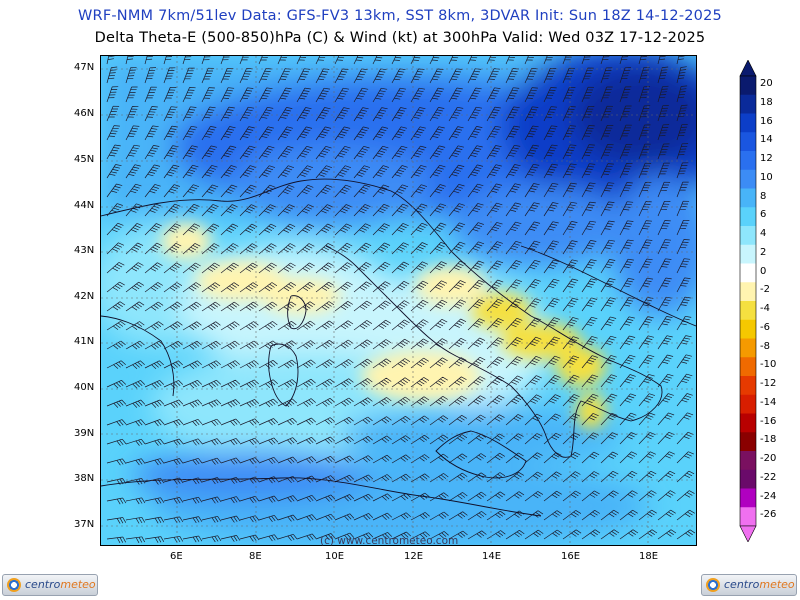  I want to click on lat-label: 46N, so click(84, 113).